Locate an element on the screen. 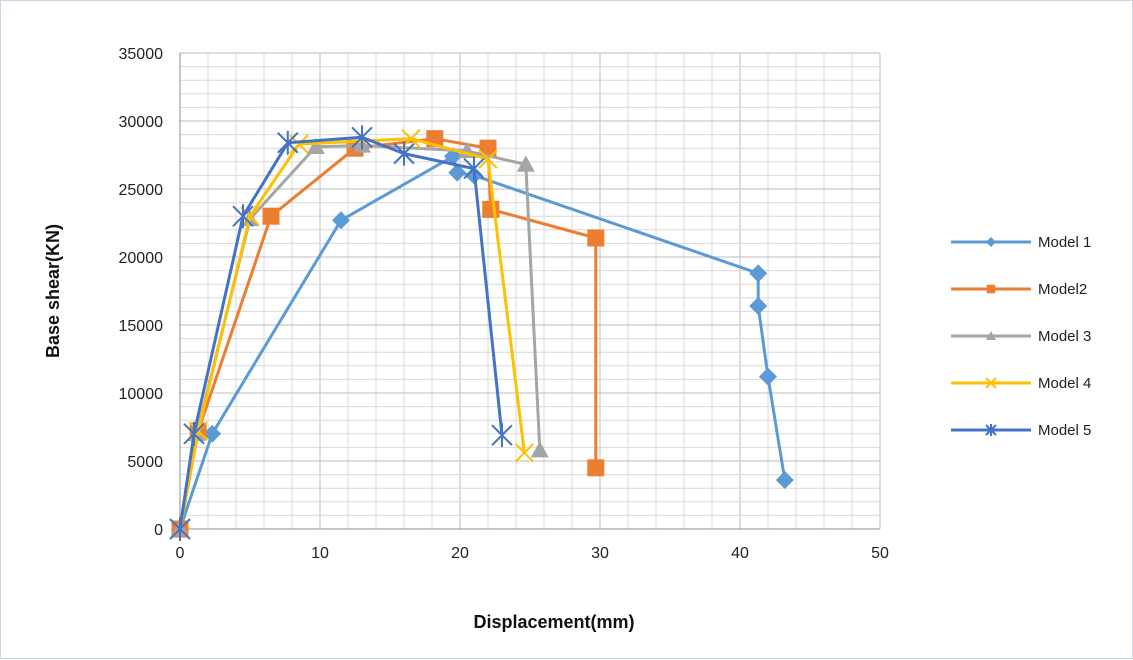  legend-item: Model 3 is located at coordinates (1021, 336).